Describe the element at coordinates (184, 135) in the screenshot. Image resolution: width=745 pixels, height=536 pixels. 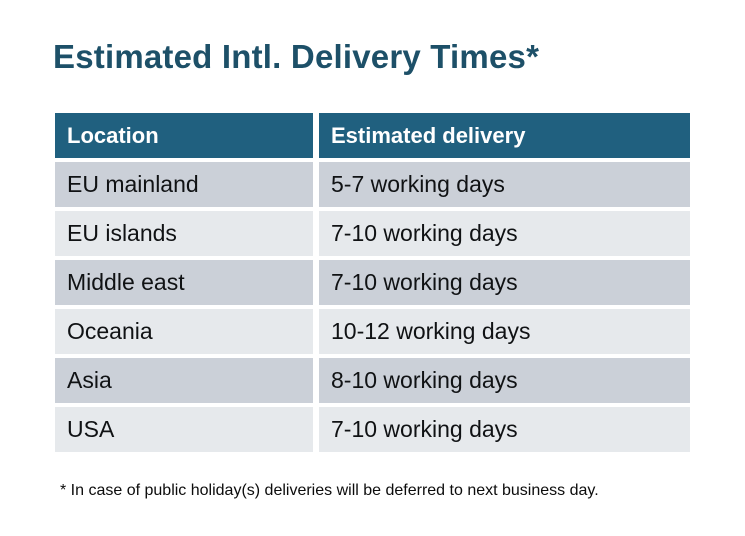
I see `column-header-location: Location` at that location.